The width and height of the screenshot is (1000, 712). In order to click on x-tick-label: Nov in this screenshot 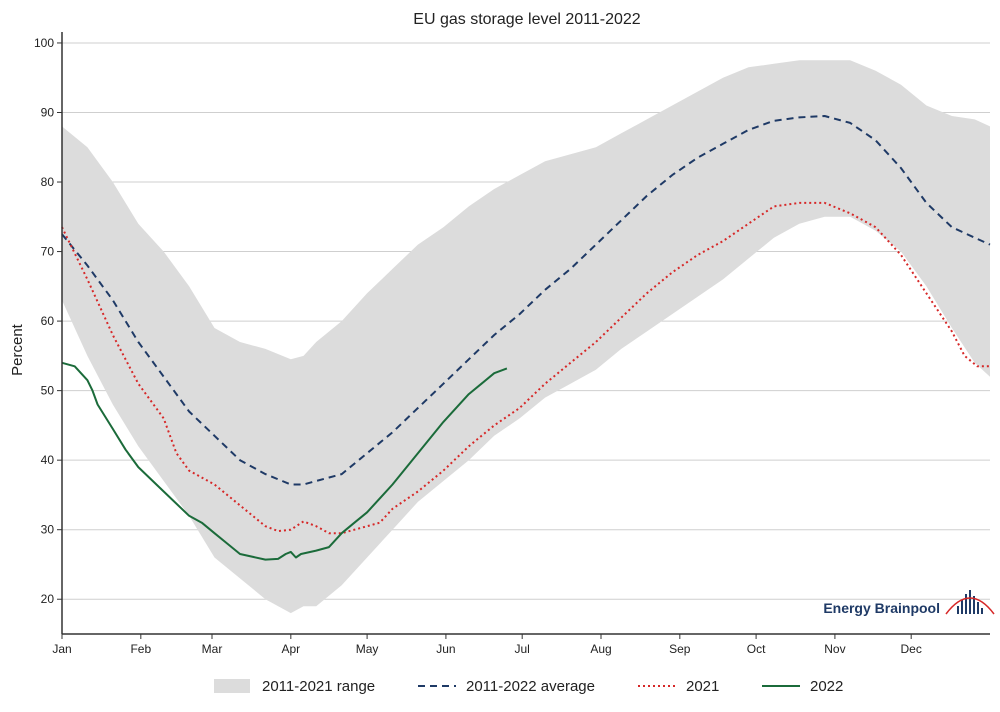, I will do `click(834, 649)`.